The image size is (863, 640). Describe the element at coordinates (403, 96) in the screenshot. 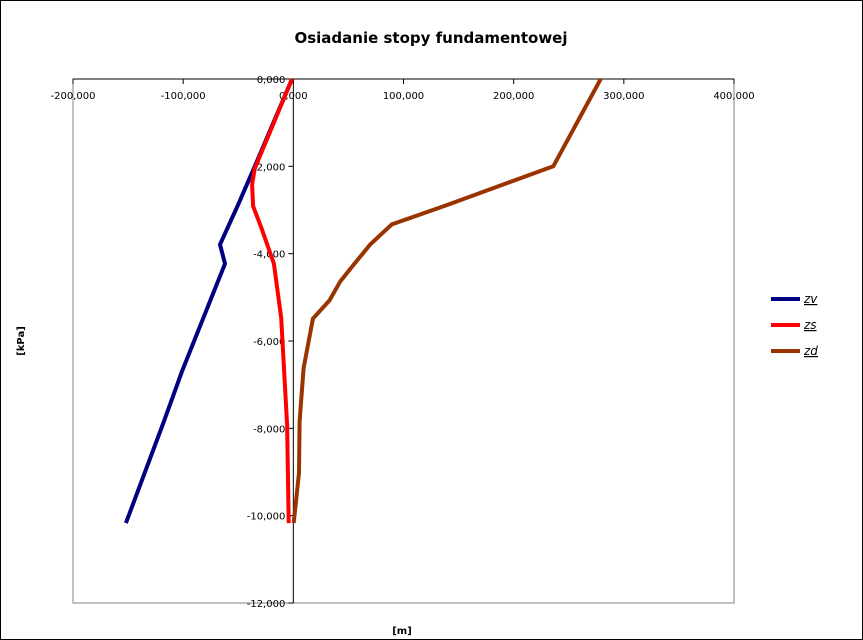

I see `x-tick-label: 100,000` at that location.